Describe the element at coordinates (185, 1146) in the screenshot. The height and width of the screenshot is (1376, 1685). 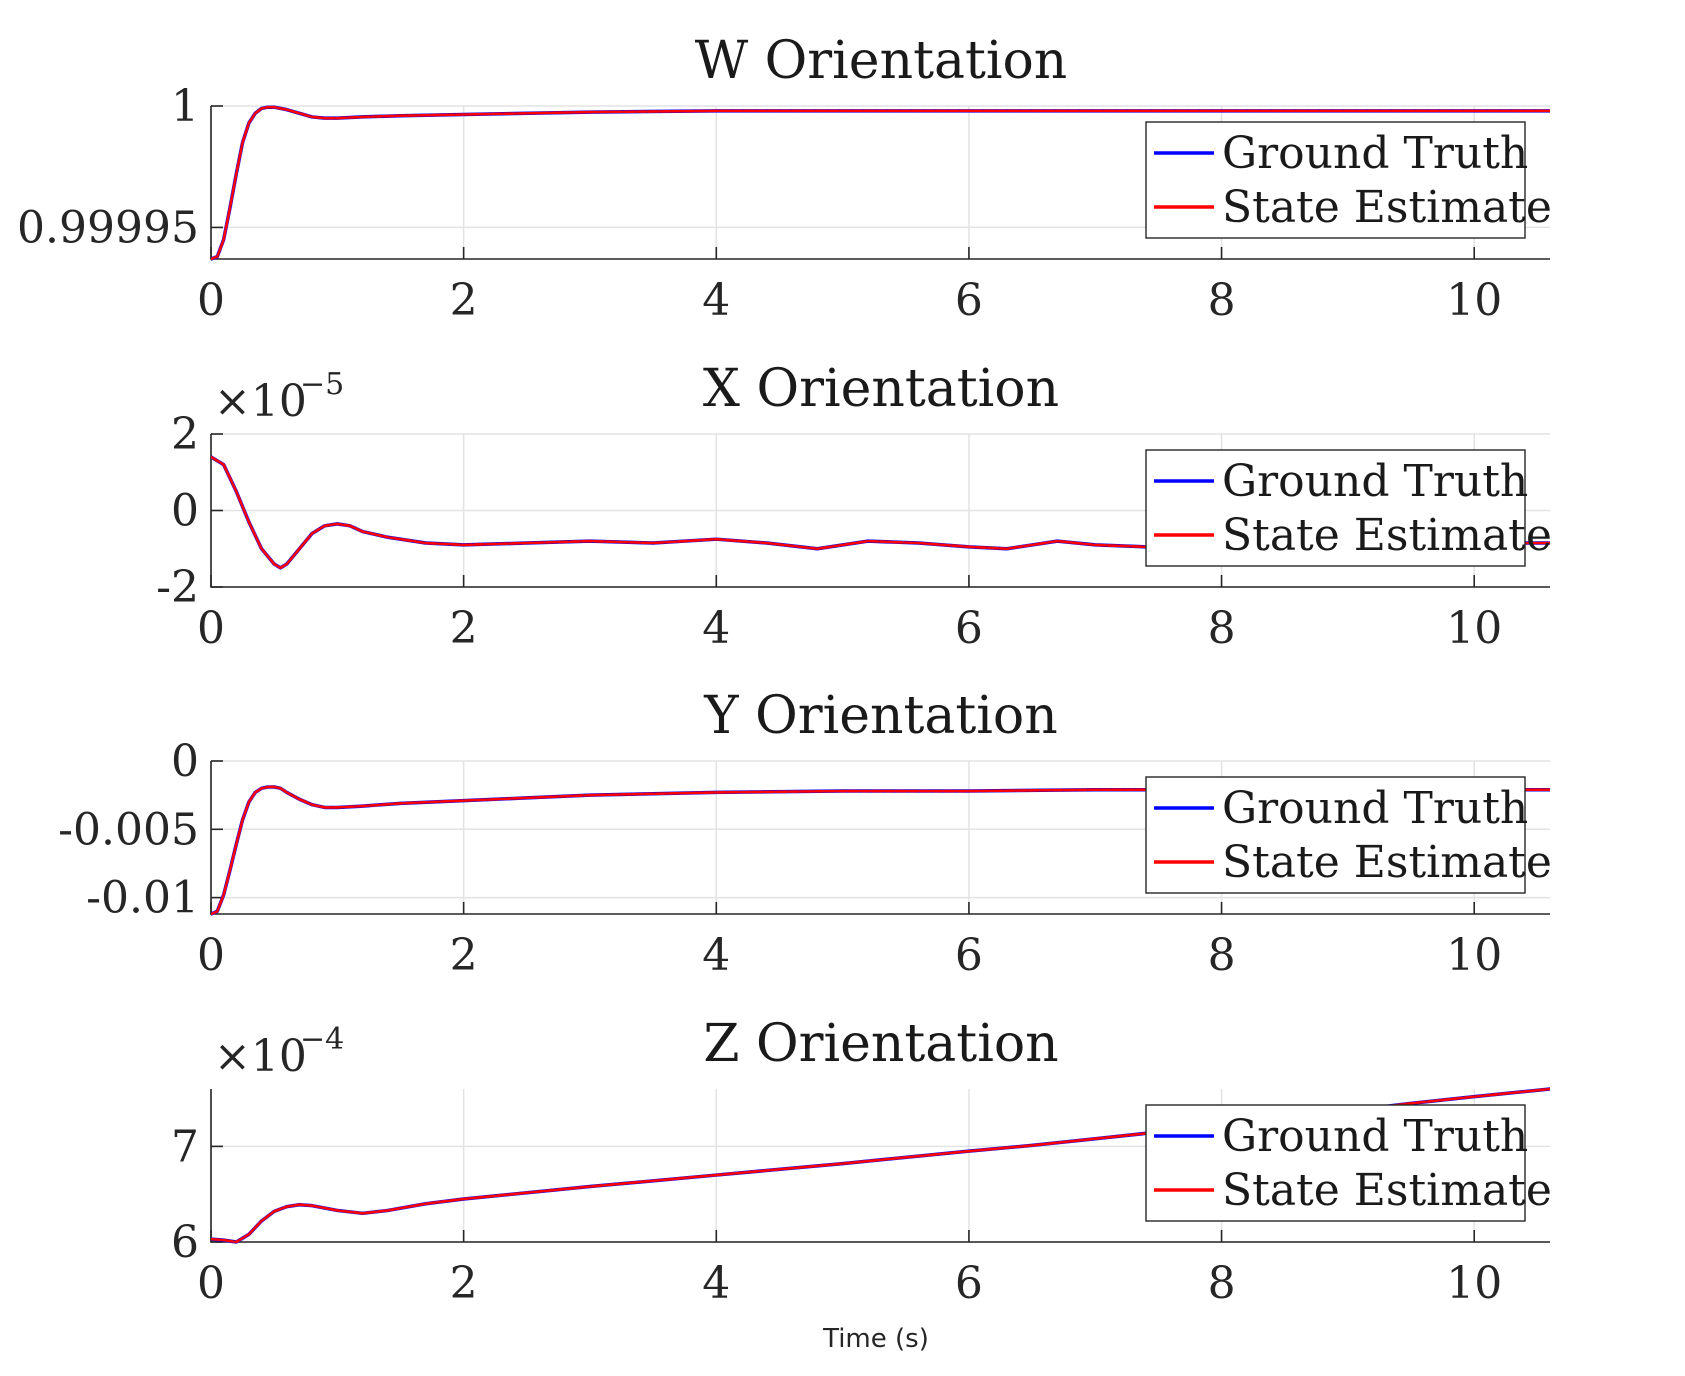
I see `y-tick-label: 7` at that location.